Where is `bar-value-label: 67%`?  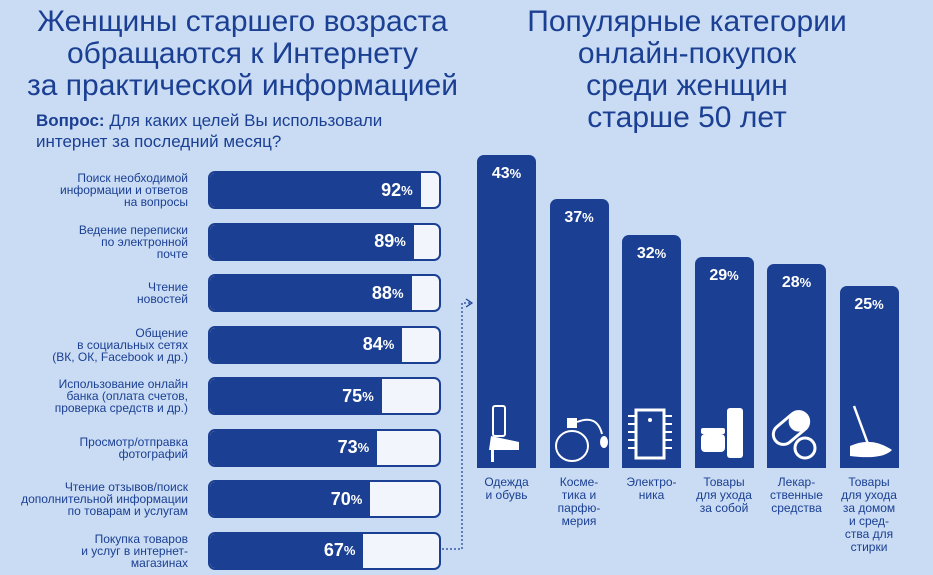
bar-value-label: 67% is located at coordinates (283, 551).